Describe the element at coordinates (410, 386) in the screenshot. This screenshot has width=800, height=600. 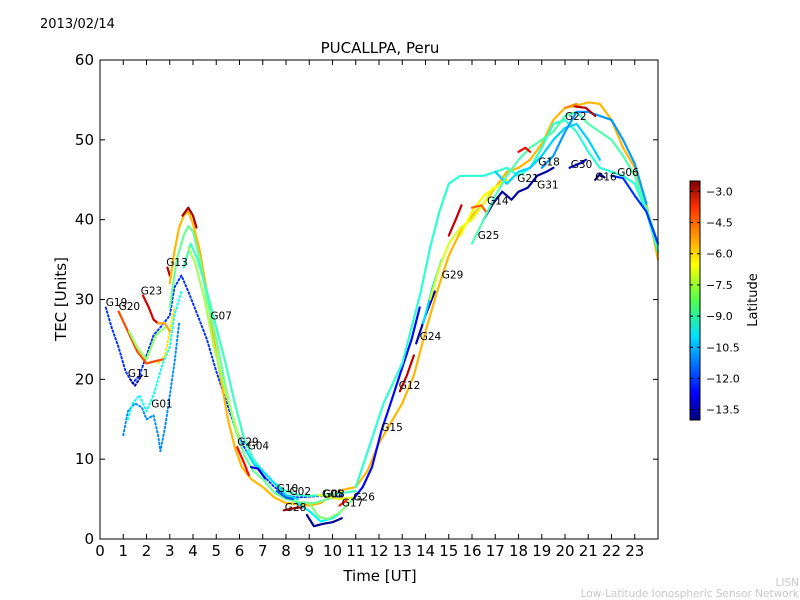
I see `satellite-label-g12: G12` at that location.